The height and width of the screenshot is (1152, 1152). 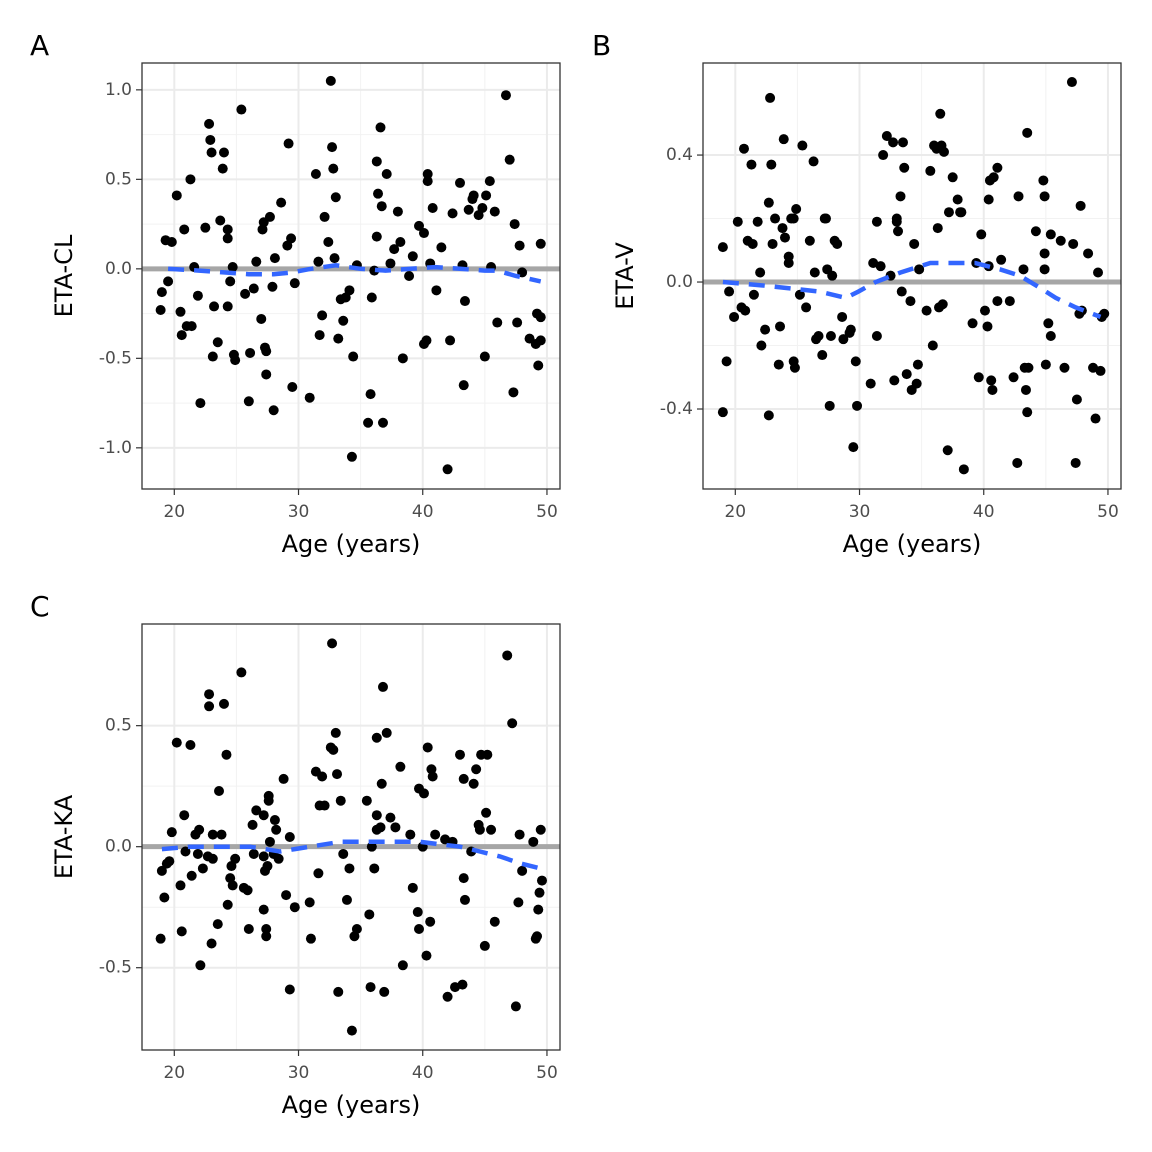 What do you see at coordinates (64, 836) in the screenshot?
I see `y-axis-title: ETA-KA` at bounding box center [64, 836].